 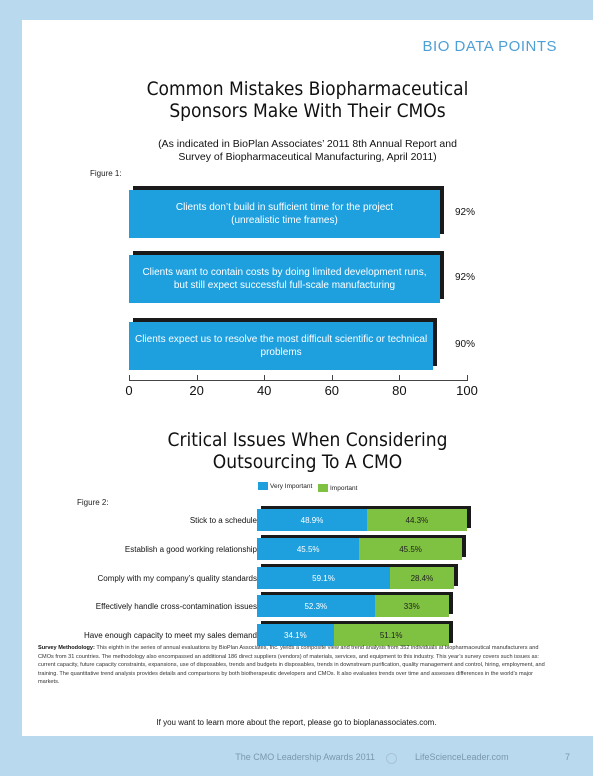 What do you see at coordinates (190, 549) in the screenshot?
I see `figure2-row-label: Establish a good working relationship` at bounding box center [190, 549].